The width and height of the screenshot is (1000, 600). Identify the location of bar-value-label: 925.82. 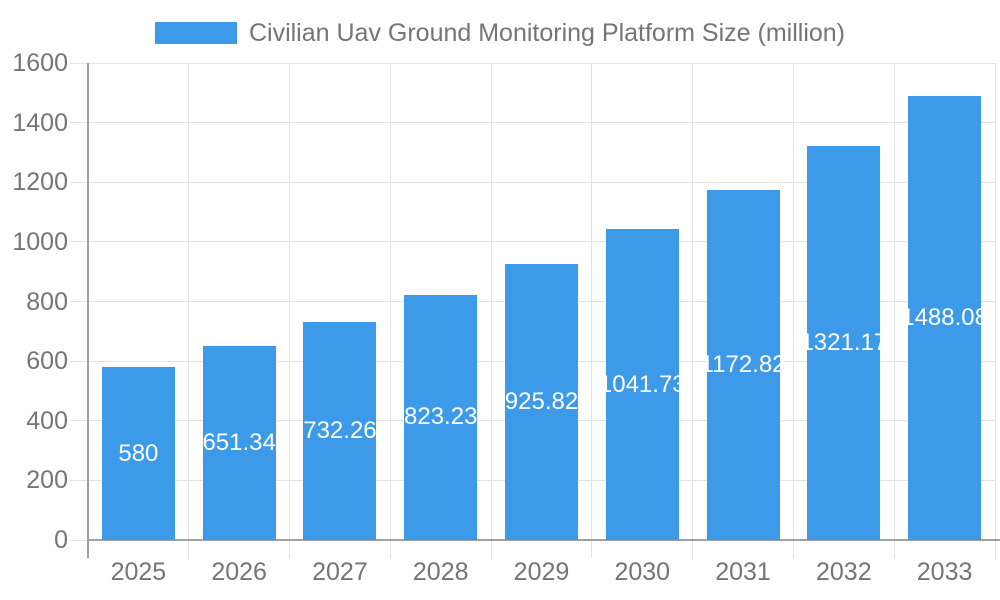
(541, 401).